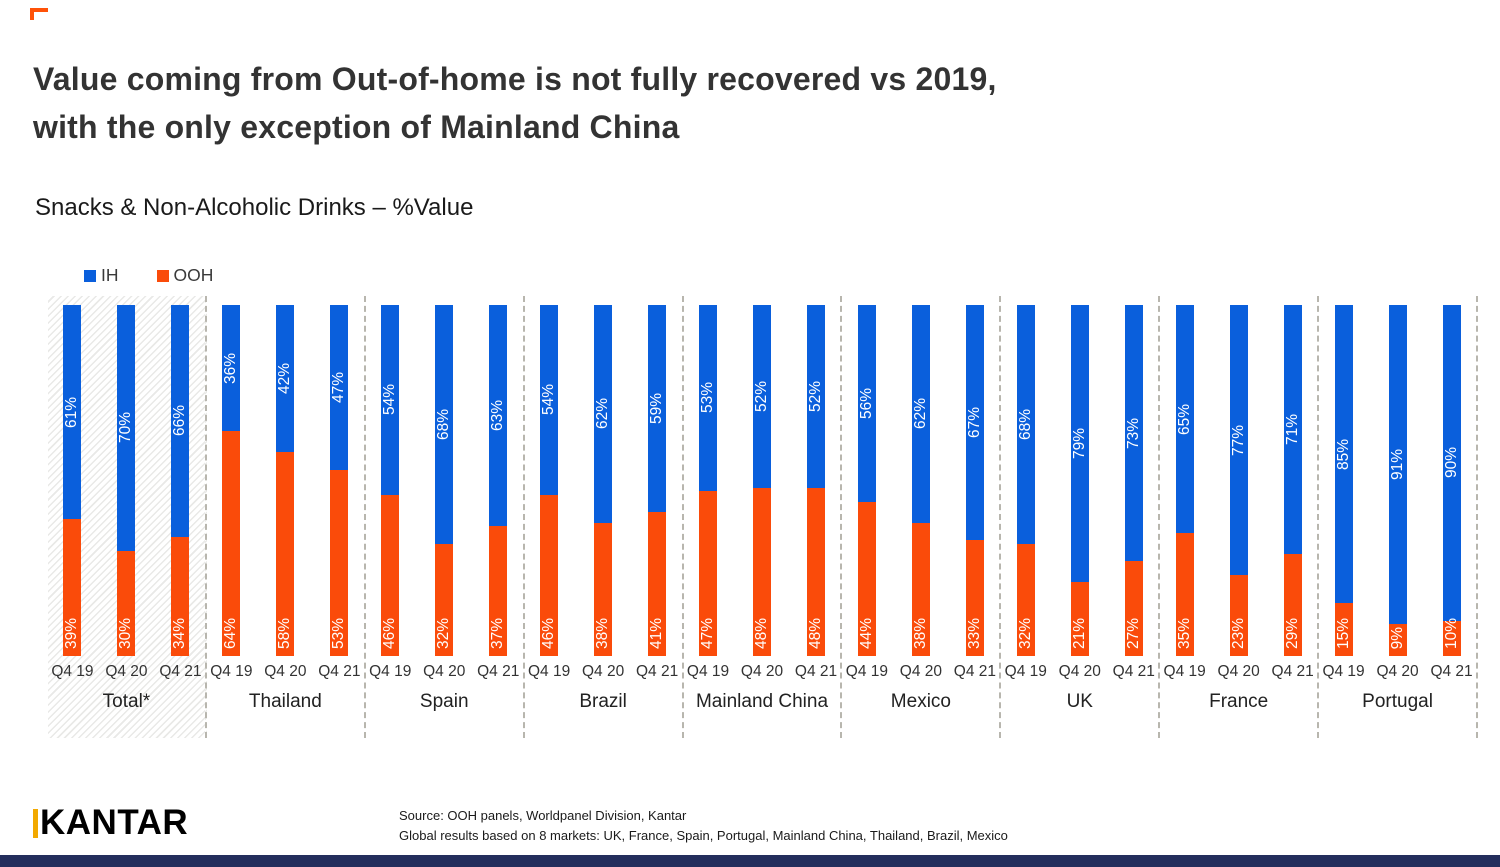  I want to click on group-label: Portugal, so click(1397, 701).